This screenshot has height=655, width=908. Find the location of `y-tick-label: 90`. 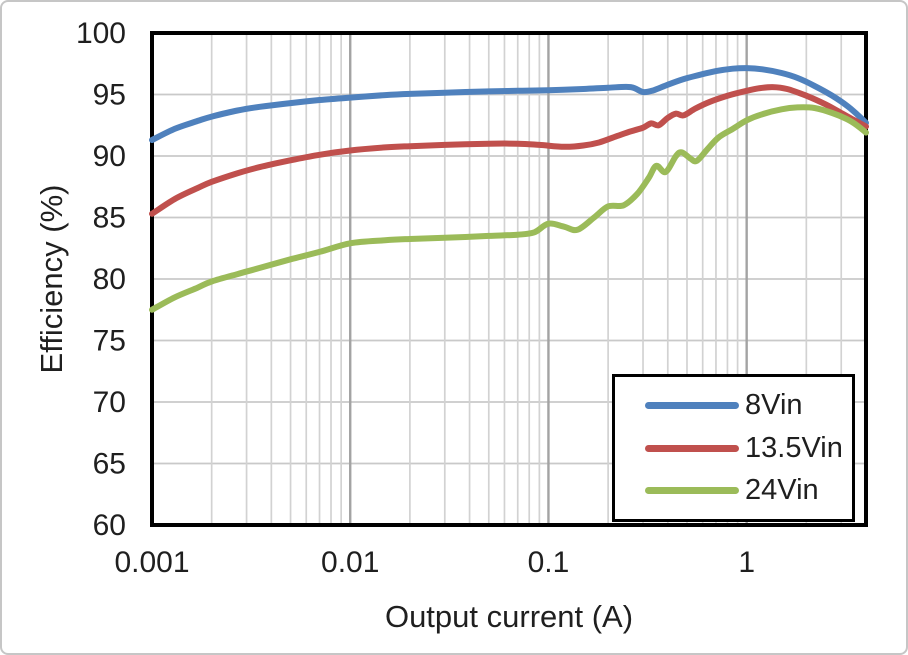

y-tick-label: 90 is located at coordinates (109, 156).